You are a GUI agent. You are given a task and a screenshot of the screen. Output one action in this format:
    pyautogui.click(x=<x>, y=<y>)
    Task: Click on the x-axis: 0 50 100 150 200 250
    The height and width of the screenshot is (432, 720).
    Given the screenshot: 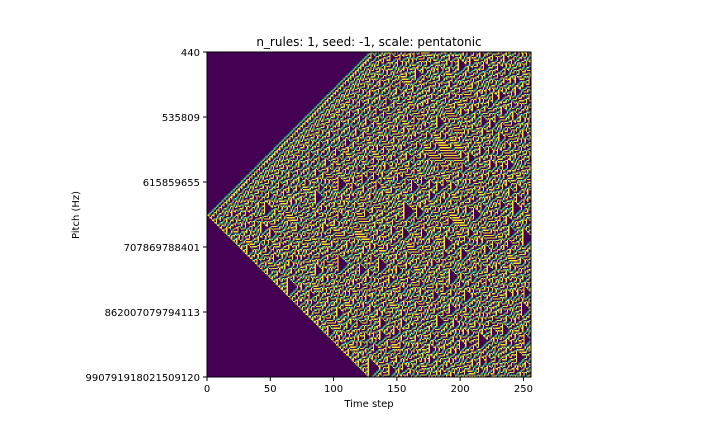 What is the action you would take?
    pyautogui.click(x=368, y=386)
    